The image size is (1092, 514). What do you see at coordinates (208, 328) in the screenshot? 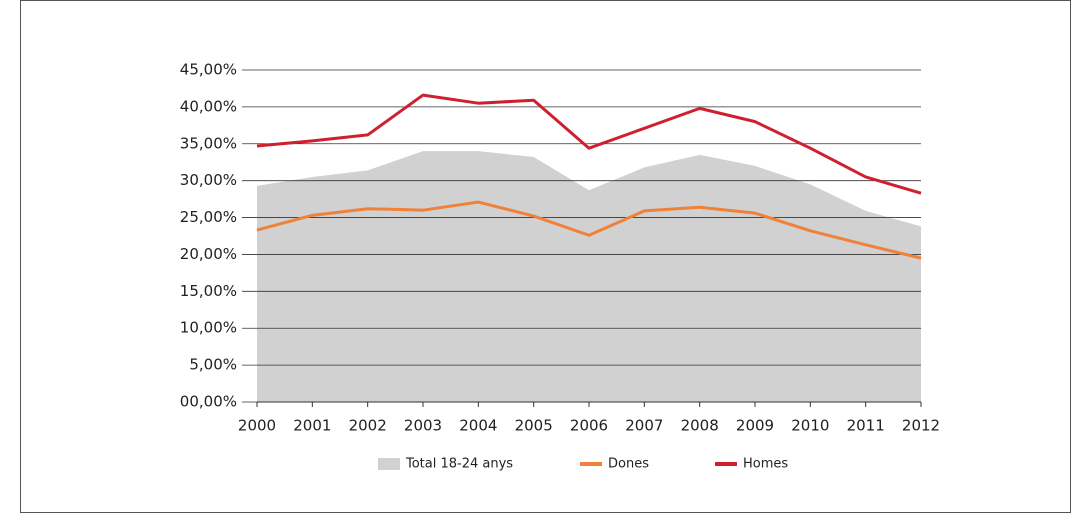
I see `y-tick-label: 10,00%` at bounding box center [208, 328].